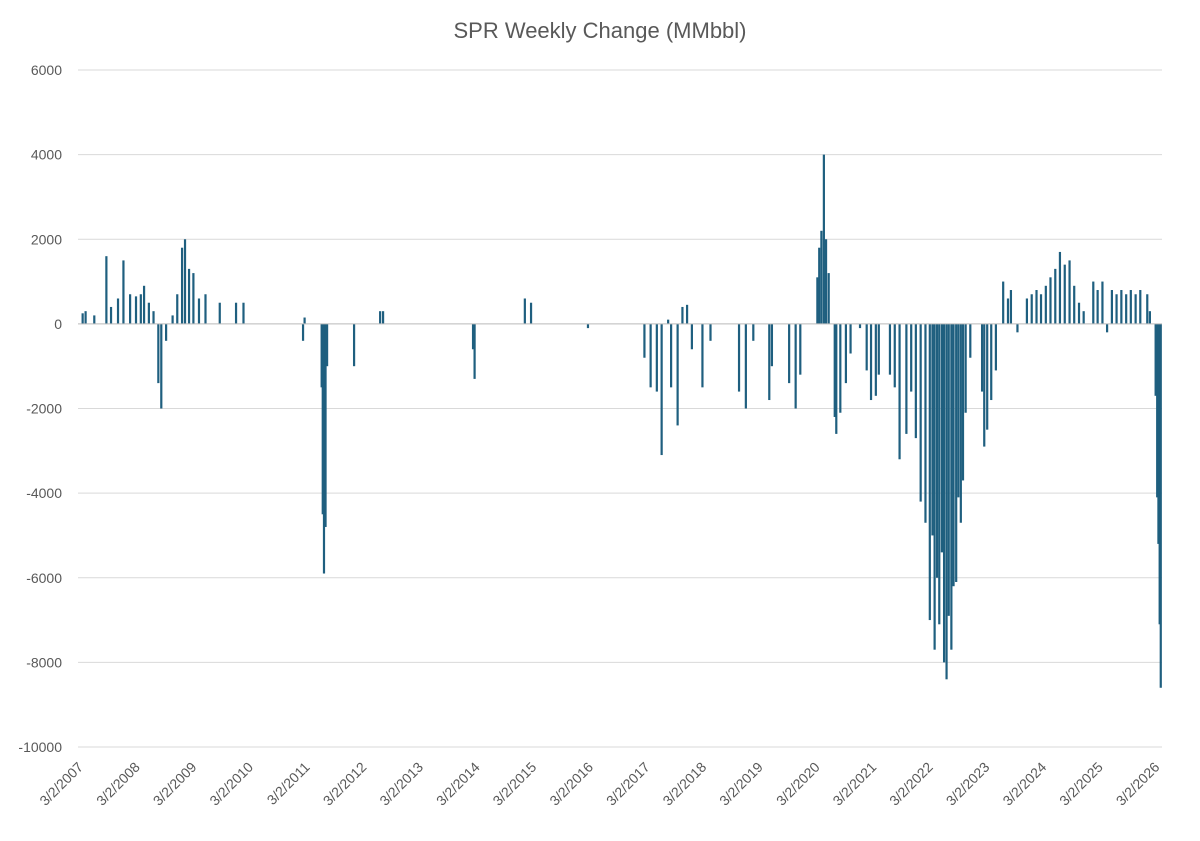 The height and width of the screenshot is (841, 1200). I want to click on chart-title: SPR Weekly Change (MMbbl), so click(600, 30).